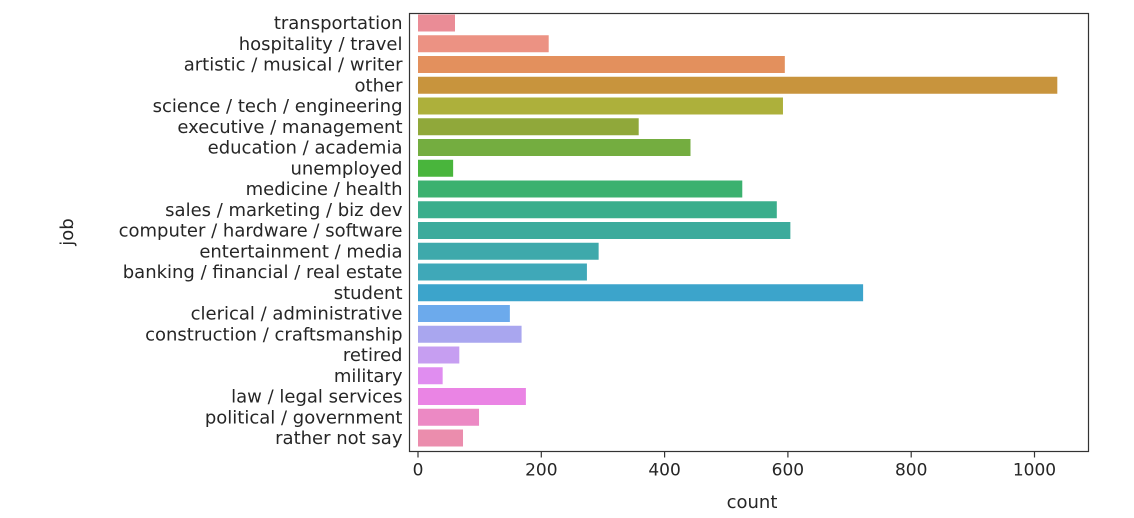 The width and height of the screenshot is (1134, 518). I want to click on x-ticks: 0 200 400 600 800 1000, so click(734, 466).